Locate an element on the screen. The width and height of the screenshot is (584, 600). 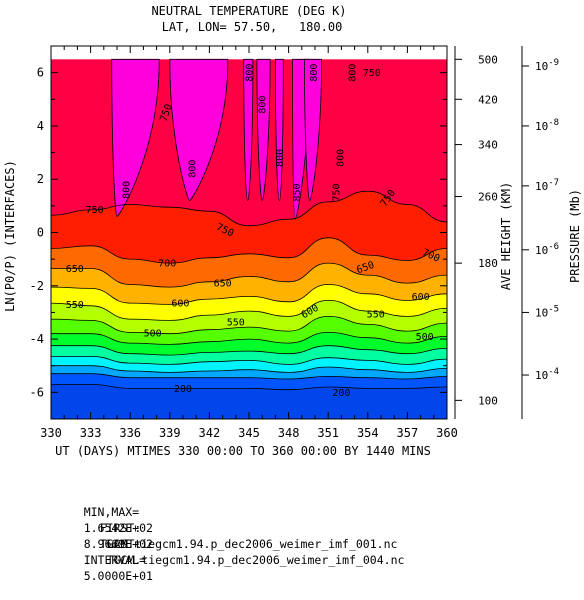
spike-label-3: 800 is located at coordinates (263, 105).